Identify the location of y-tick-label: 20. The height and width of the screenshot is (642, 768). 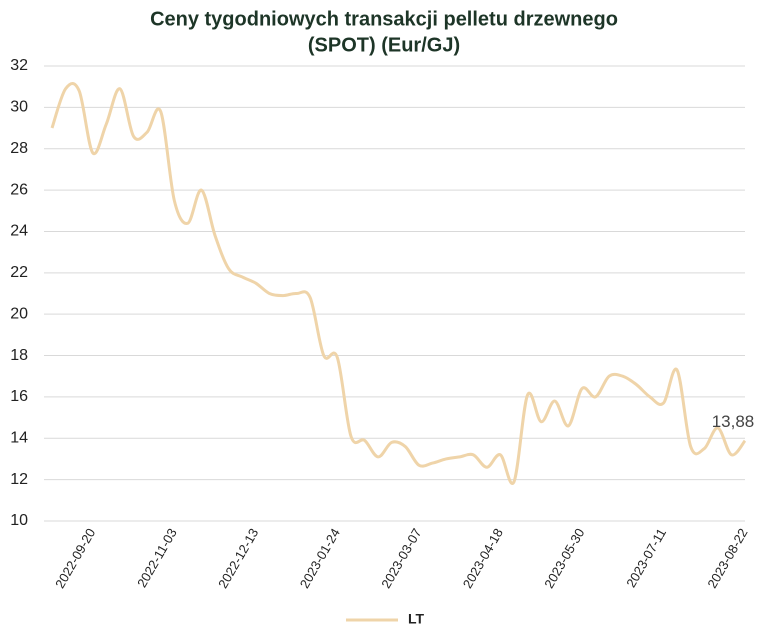
(19, 313).